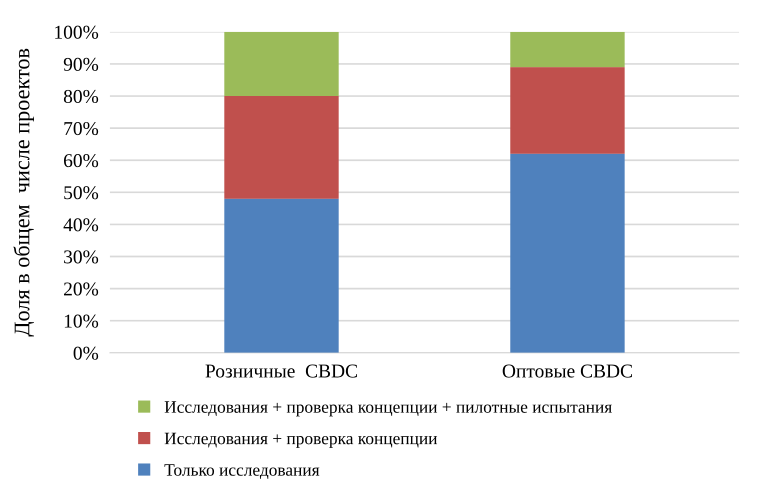 The width and height of the screenshot is (758, 490). Describe the element at coordinates (81, 161) in the screenshot. I see `y-tick-label: 60%` at that location.